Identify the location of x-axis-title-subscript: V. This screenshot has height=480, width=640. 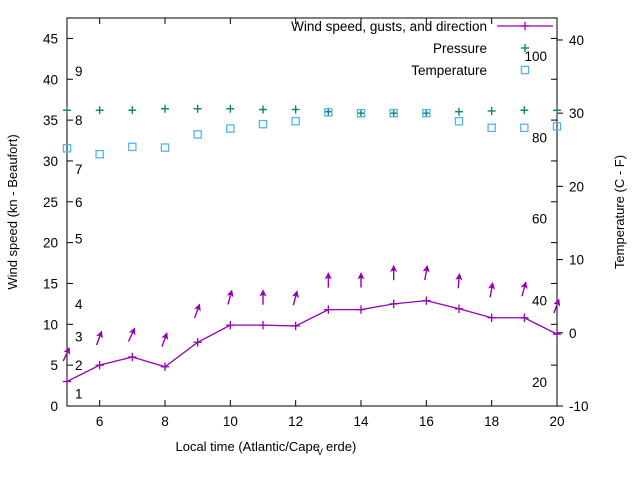
(320, 452).